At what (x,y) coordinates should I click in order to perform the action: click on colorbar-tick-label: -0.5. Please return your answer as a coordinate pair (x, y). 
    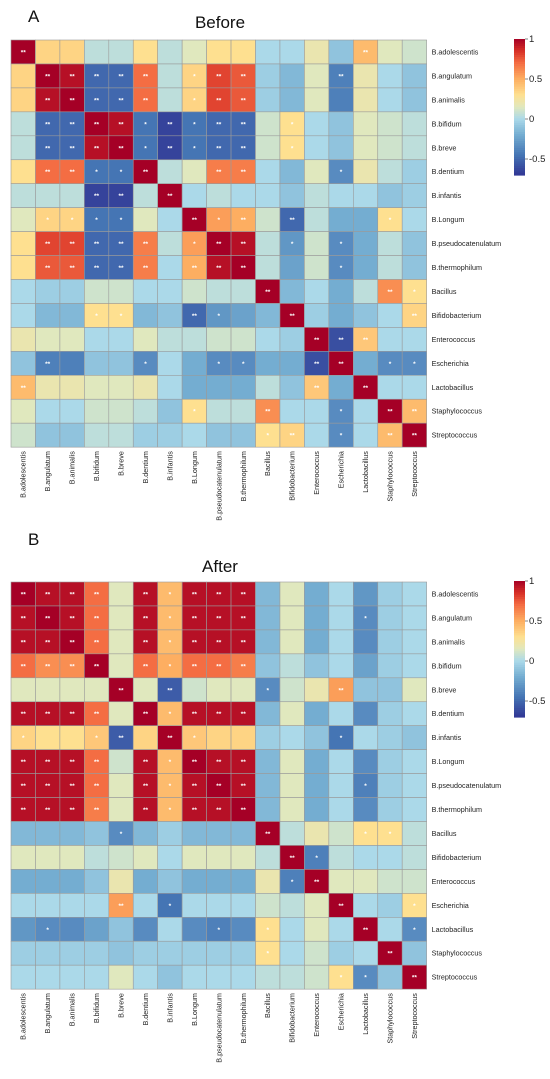
    Looking at the image, I should click on (537, 159).